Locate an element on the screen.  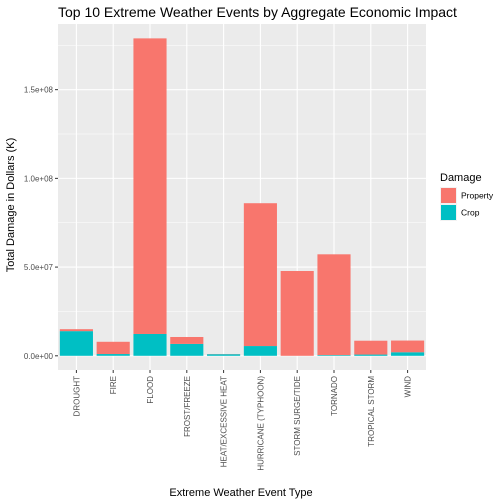
y-tick-label: 0.0e+00 is located at coordinates (39, 356).